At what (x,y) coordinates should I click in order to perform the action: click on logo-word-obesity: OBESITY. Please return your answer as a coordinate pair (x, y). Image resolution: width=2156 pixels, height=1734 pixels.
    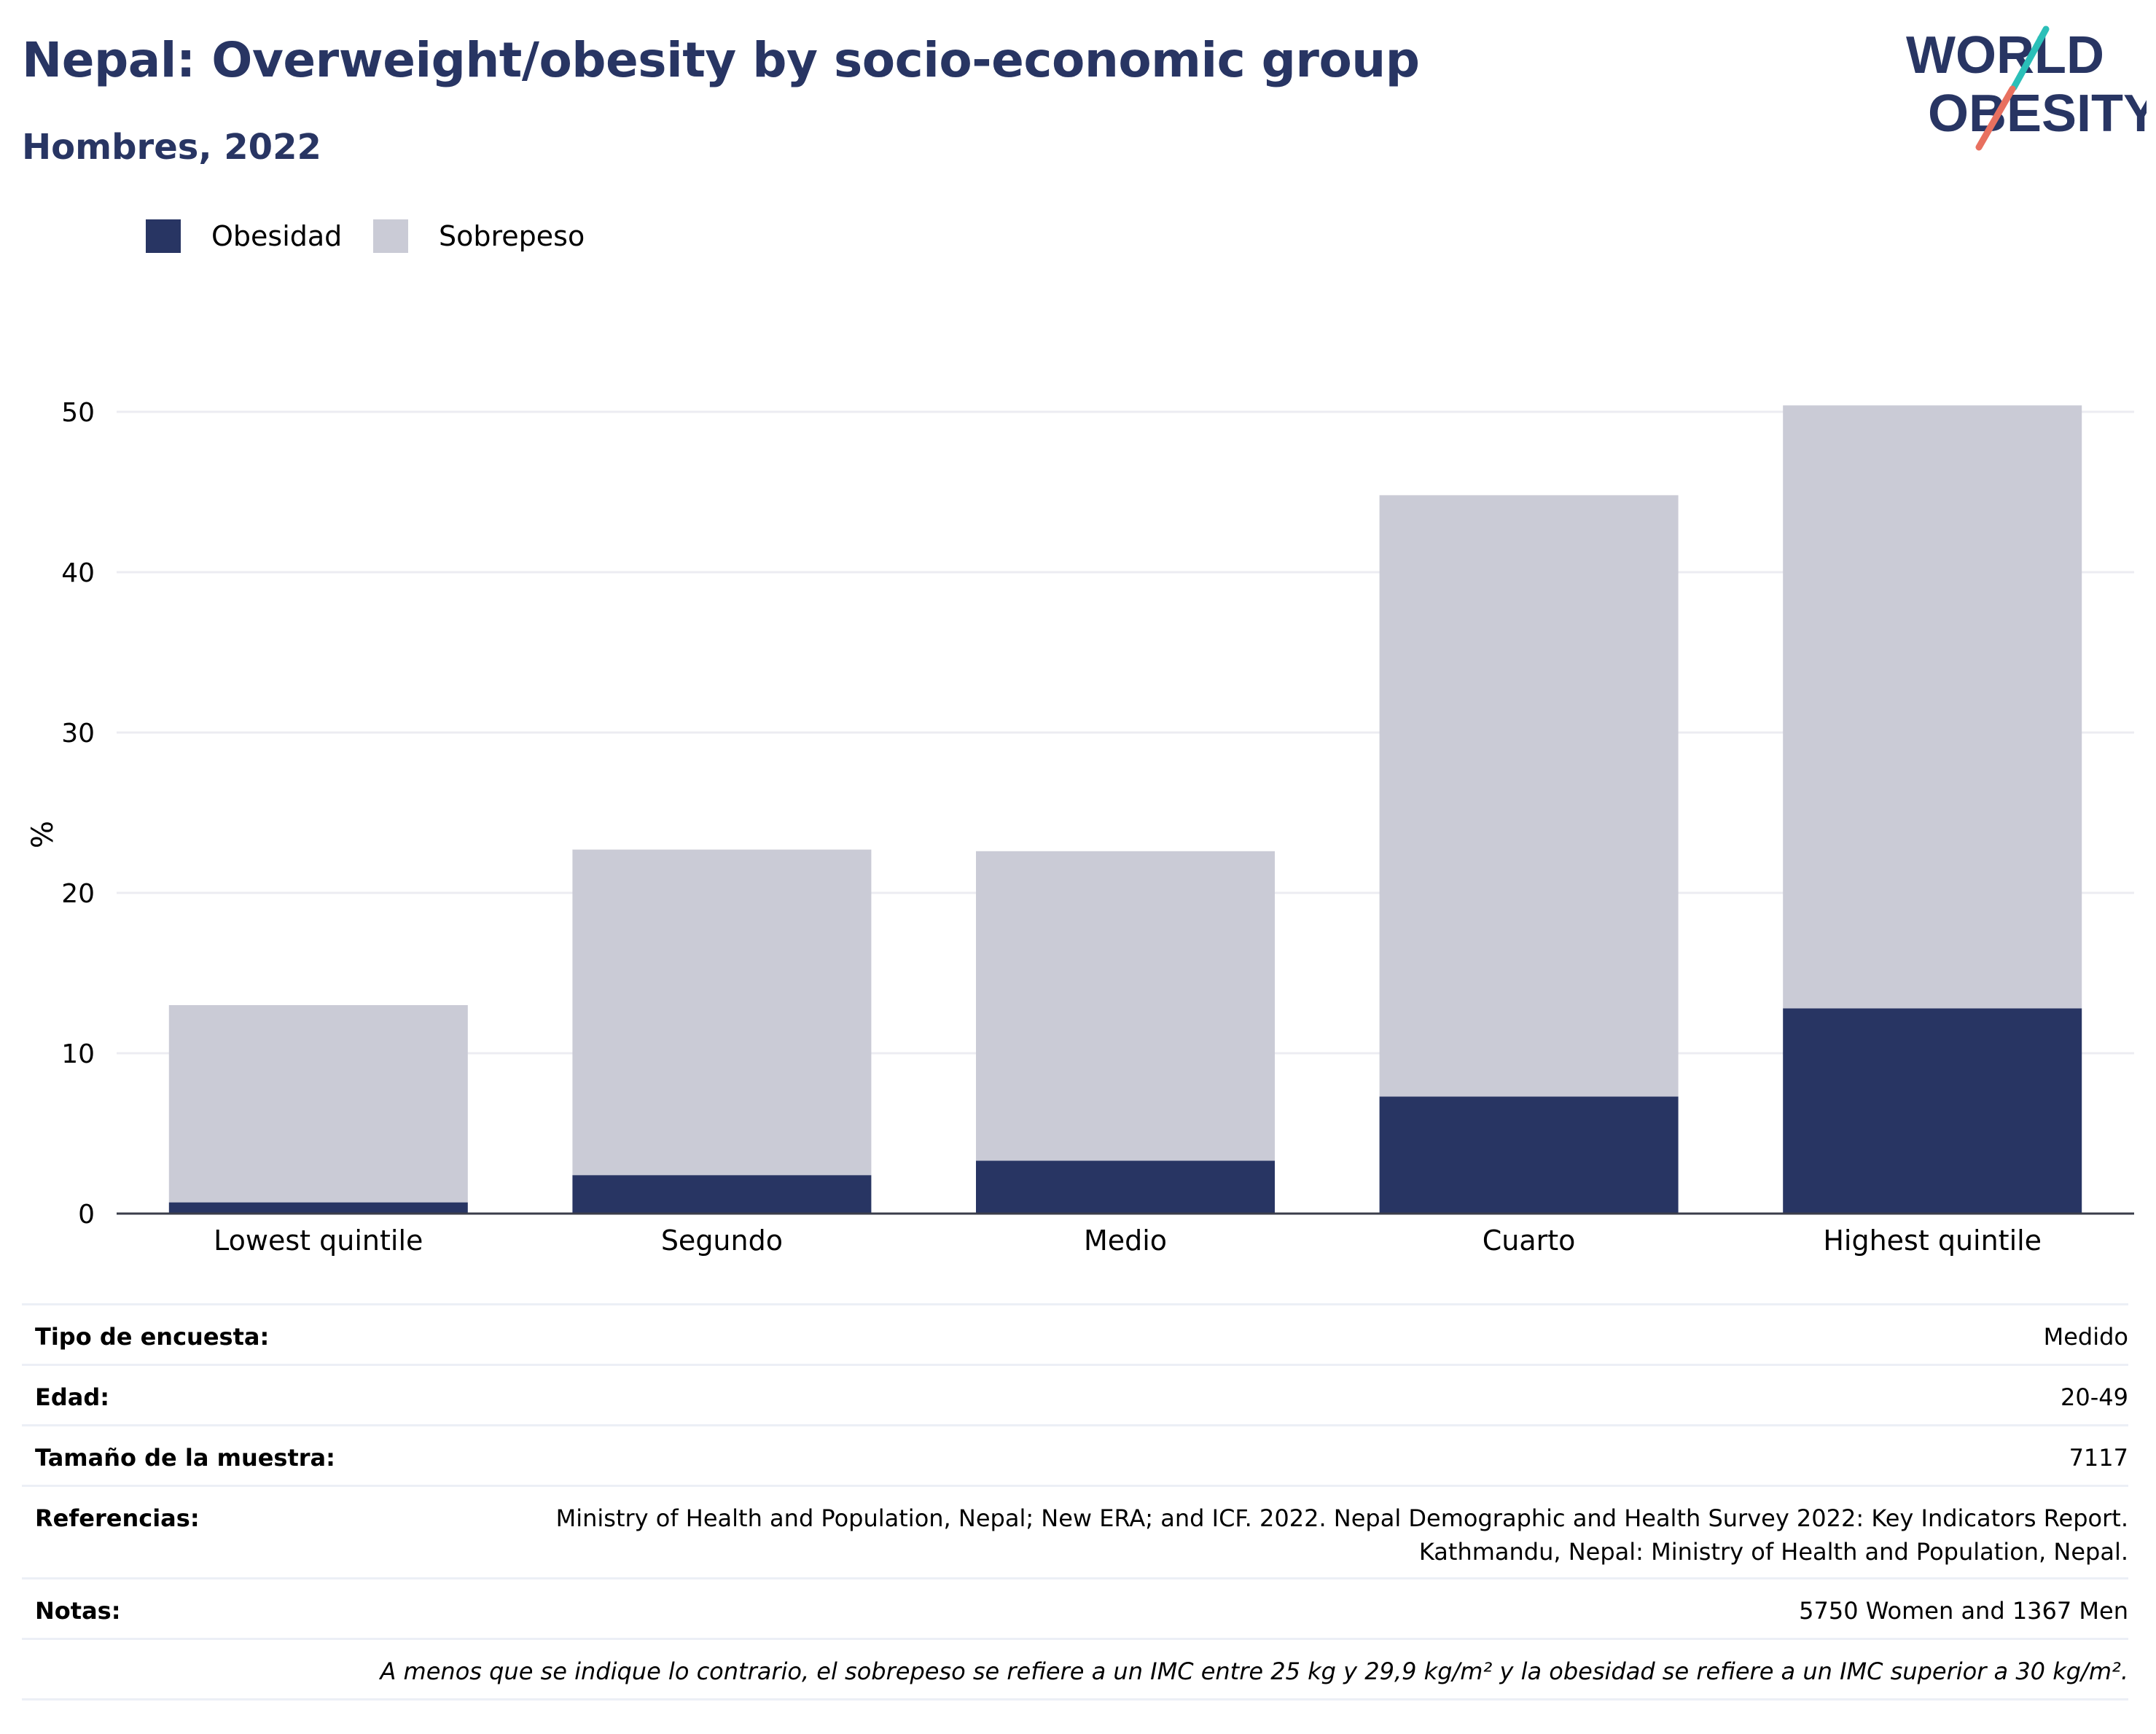
    Looking at the image, I should click on (2038, 114).